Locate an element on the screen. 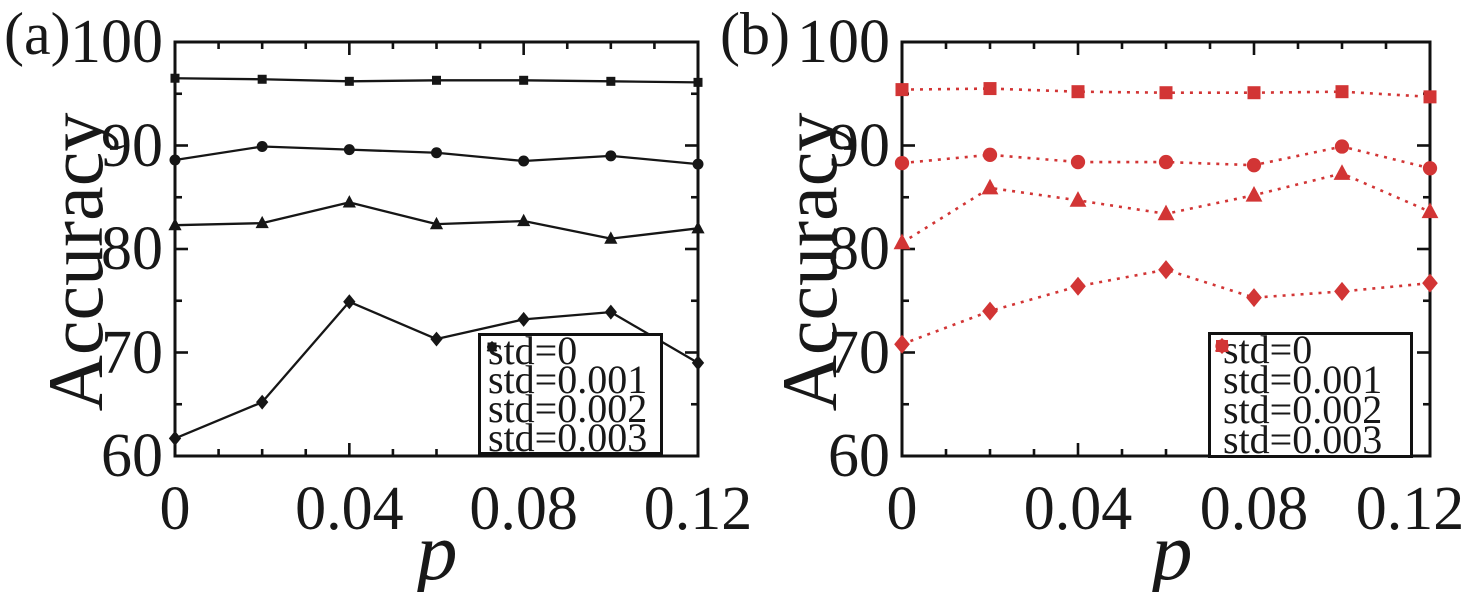  panel-a-x-tick-label: 0.08 is located at coordinates (523, 509).